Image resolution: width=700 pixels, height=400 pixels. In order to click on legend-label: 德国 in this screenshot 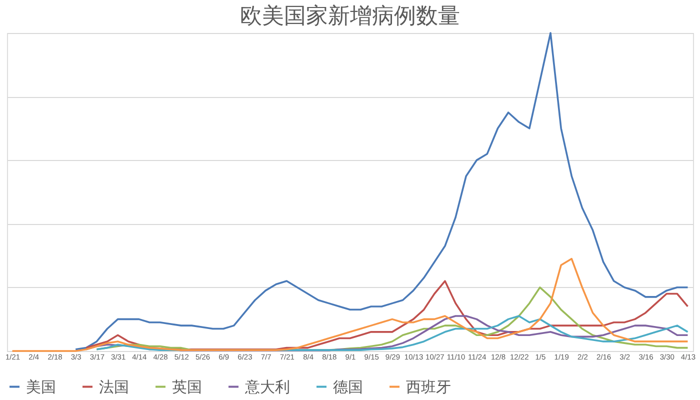, I will do `click(348, 387)`.